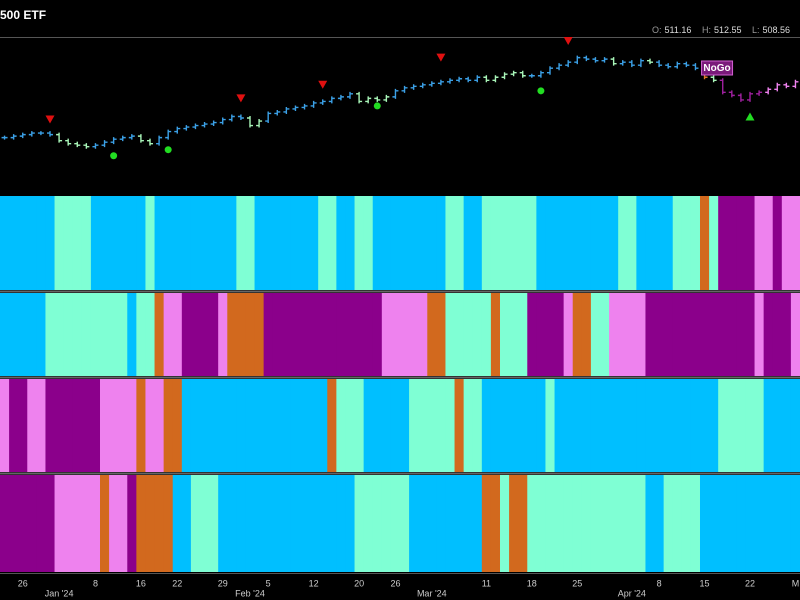 The width and height of the screenshot is (800, 600). What do you see at coordinates (722, 30) in the screenshot?
I see `ohlc-item: H: 512.55` at bounding box center [722, 30].